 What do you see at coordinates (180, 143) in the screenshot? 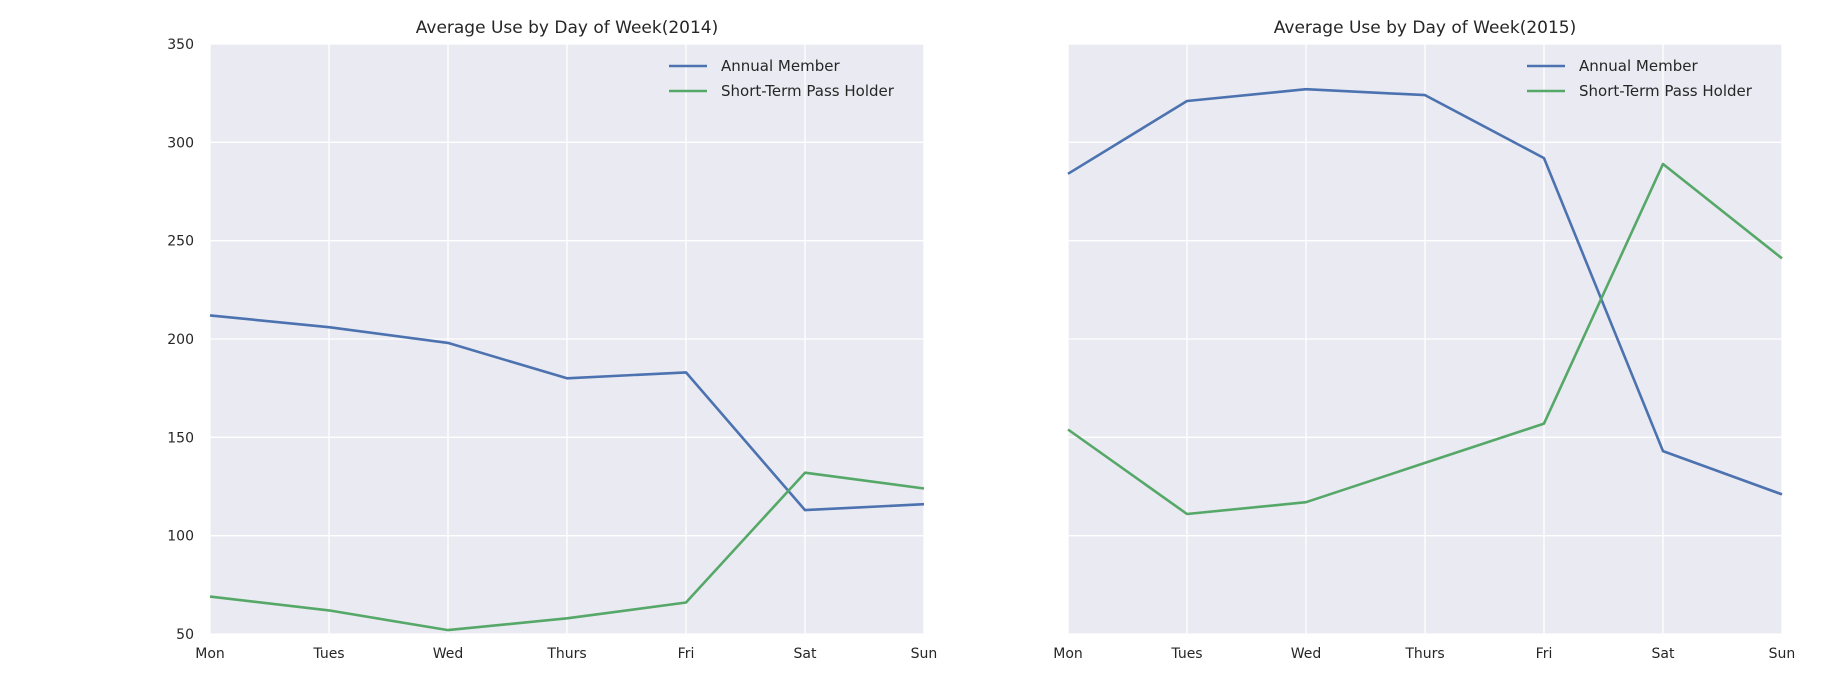
I see `y-tick-label: 300` at bounding box center [180, 143].